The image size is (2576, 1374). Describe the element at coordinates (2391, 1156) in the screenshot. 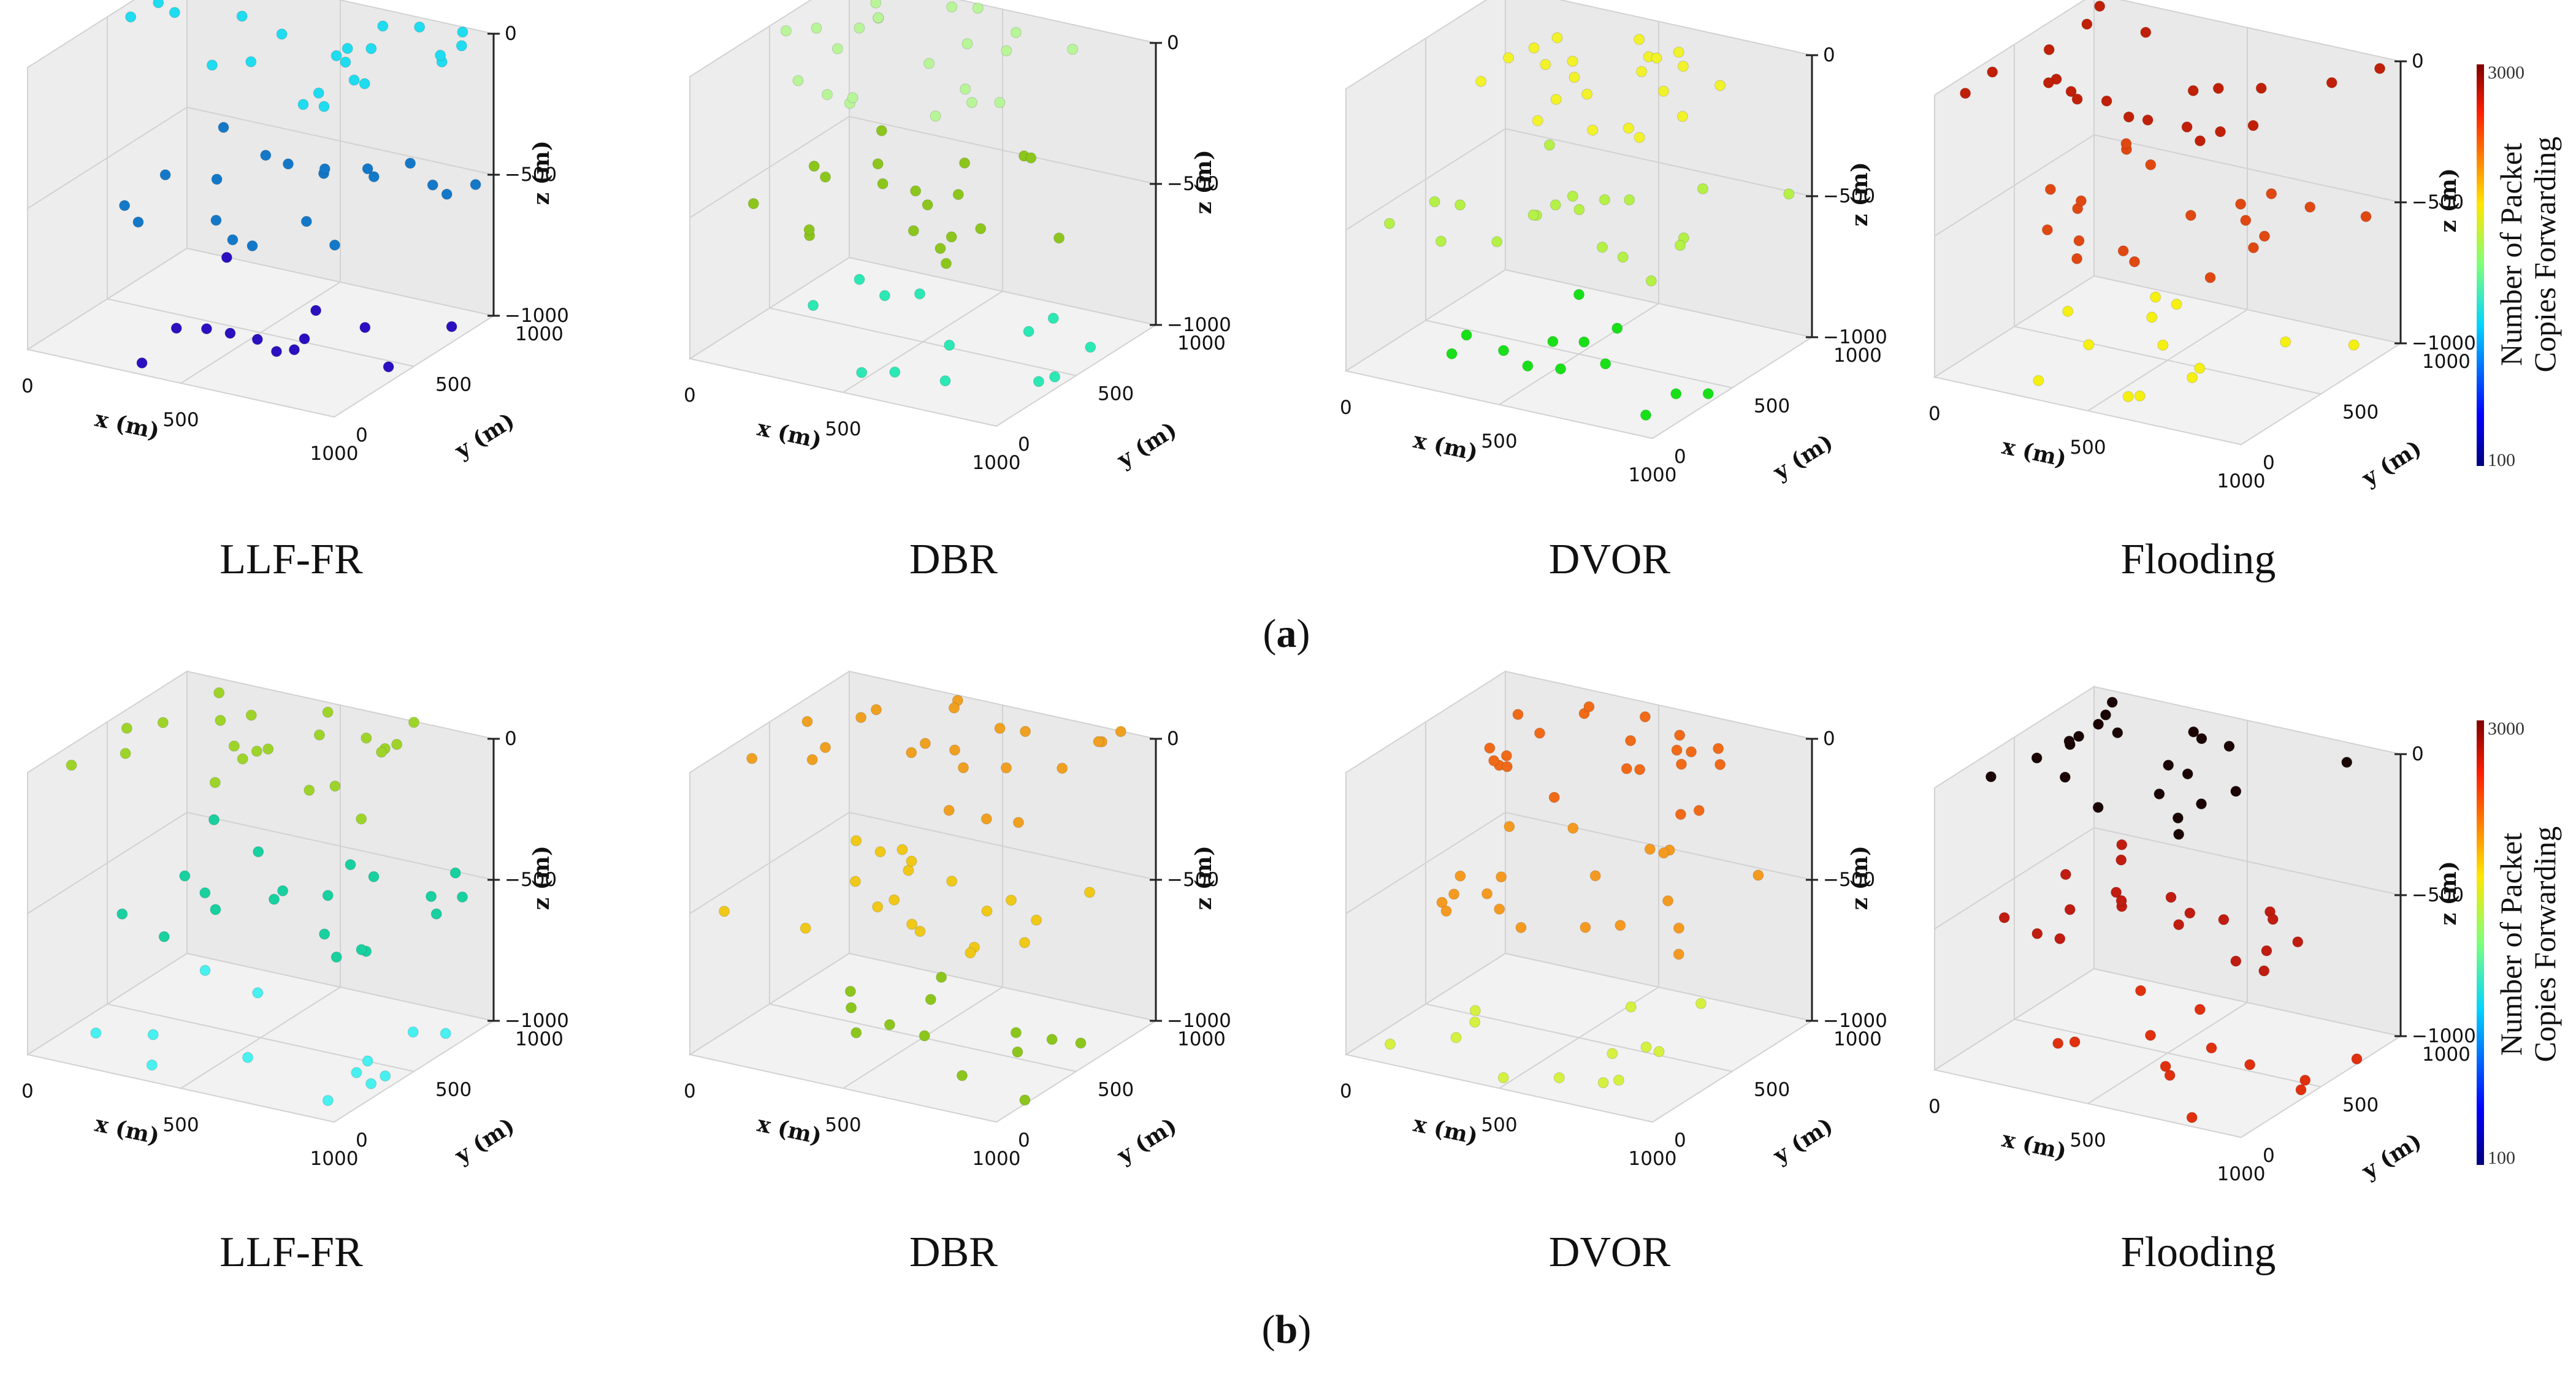

I see `y-axis-label: y (m)` at that location.